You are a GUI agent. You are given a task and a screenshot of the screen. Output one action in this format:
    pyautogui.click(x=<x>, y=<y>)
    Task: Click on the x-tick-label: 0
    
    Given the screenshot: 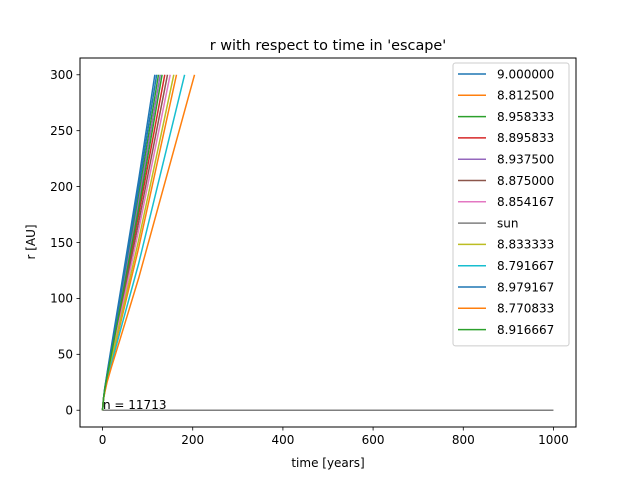 What is the action you would take?
    pyautogui.click(x=103, y=440)
    